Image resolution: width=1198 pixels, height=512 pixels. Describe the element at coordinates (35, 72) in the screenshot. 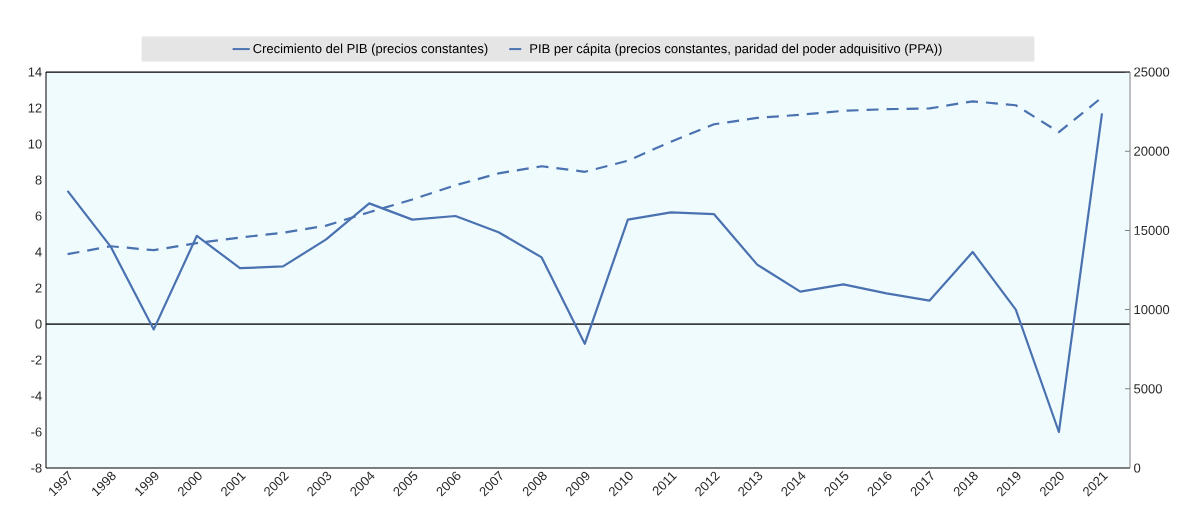

I see `y-tick-label: 14` at that location.